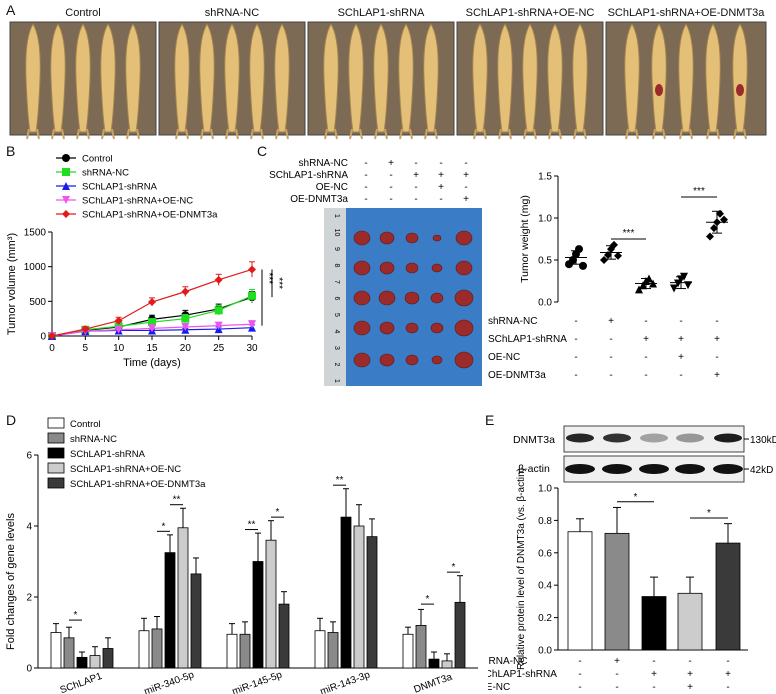 The width and height of the screenshot is (776, 694). Describe the element at coordinates (56, 468) in the screenshot. I see `legend-swatch` at that location.